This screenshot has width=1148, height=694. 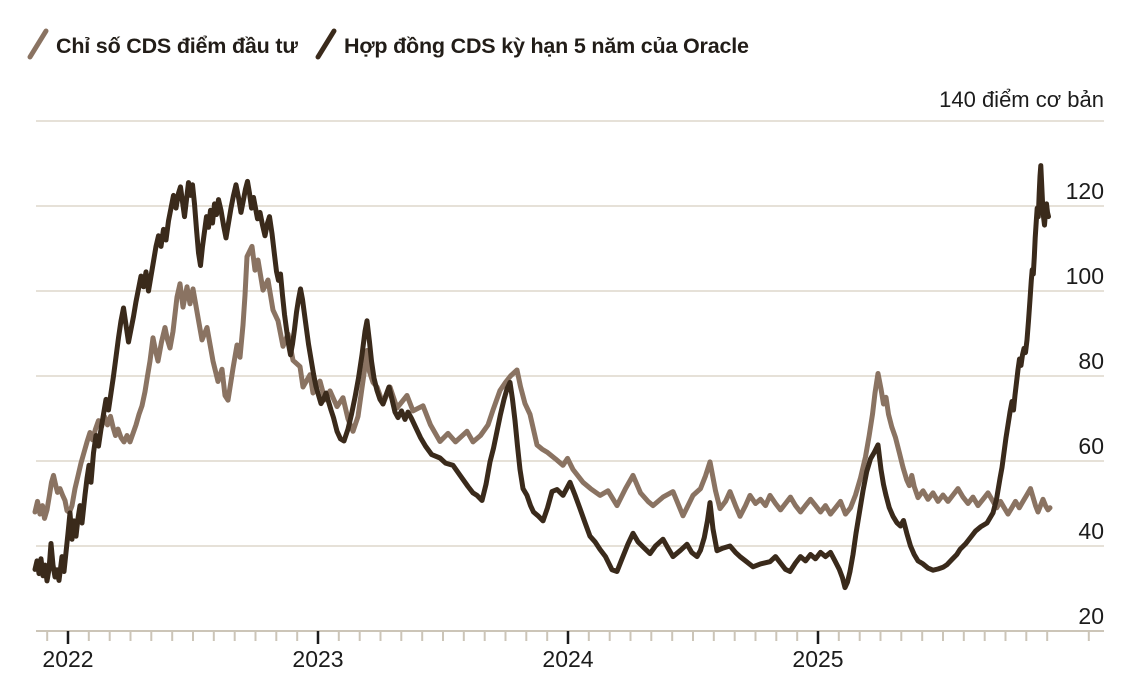 What do you see at coordinates (1085, 403) in the screenshot?
I see `y-axis-labels: 120 100 80 60 40 20` at bounding box center [1085, 403].